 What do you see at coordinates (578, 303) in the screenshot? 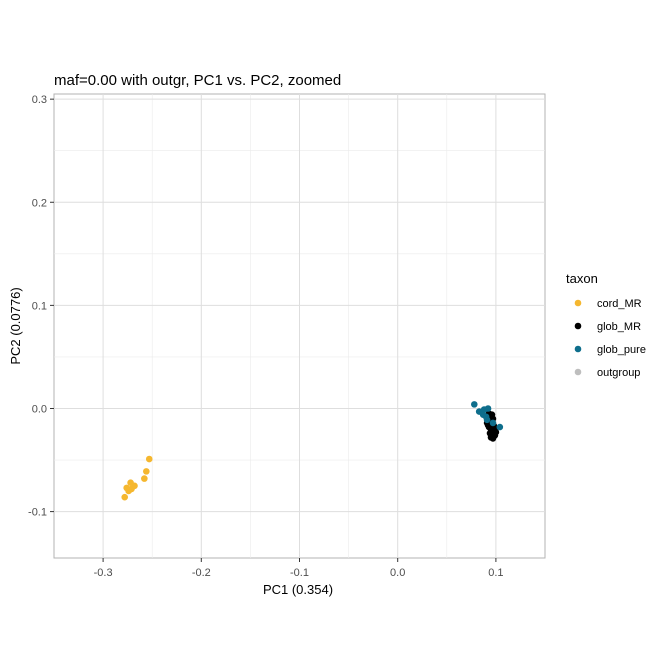
I see `legend-key-cord-MR` at bounding box center [578, 303].